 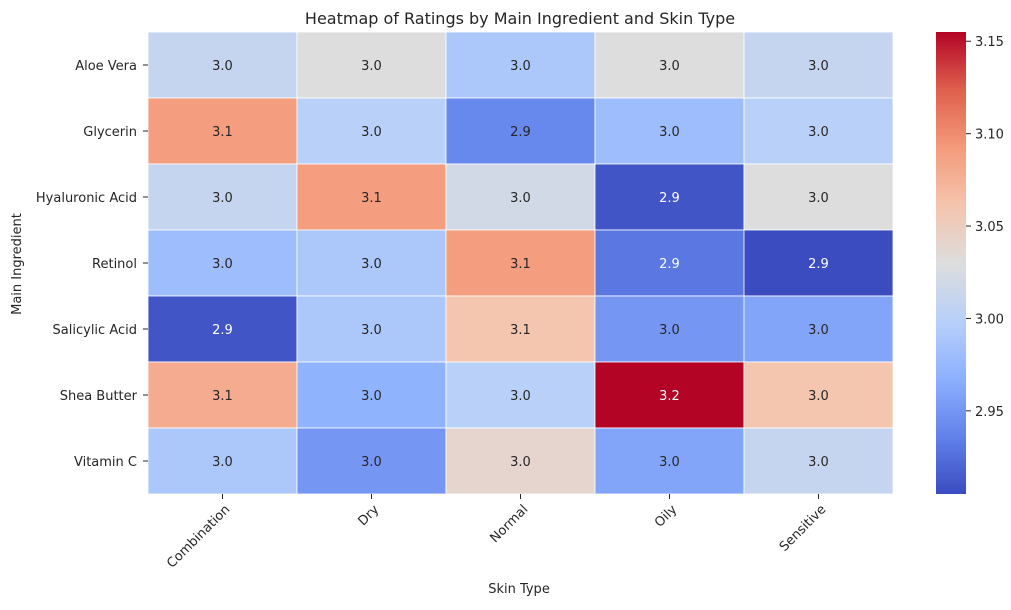 I want to click on x-axis-ticks: Combination Dry Normal Oily Sensitive, so click(x=496, y=532).